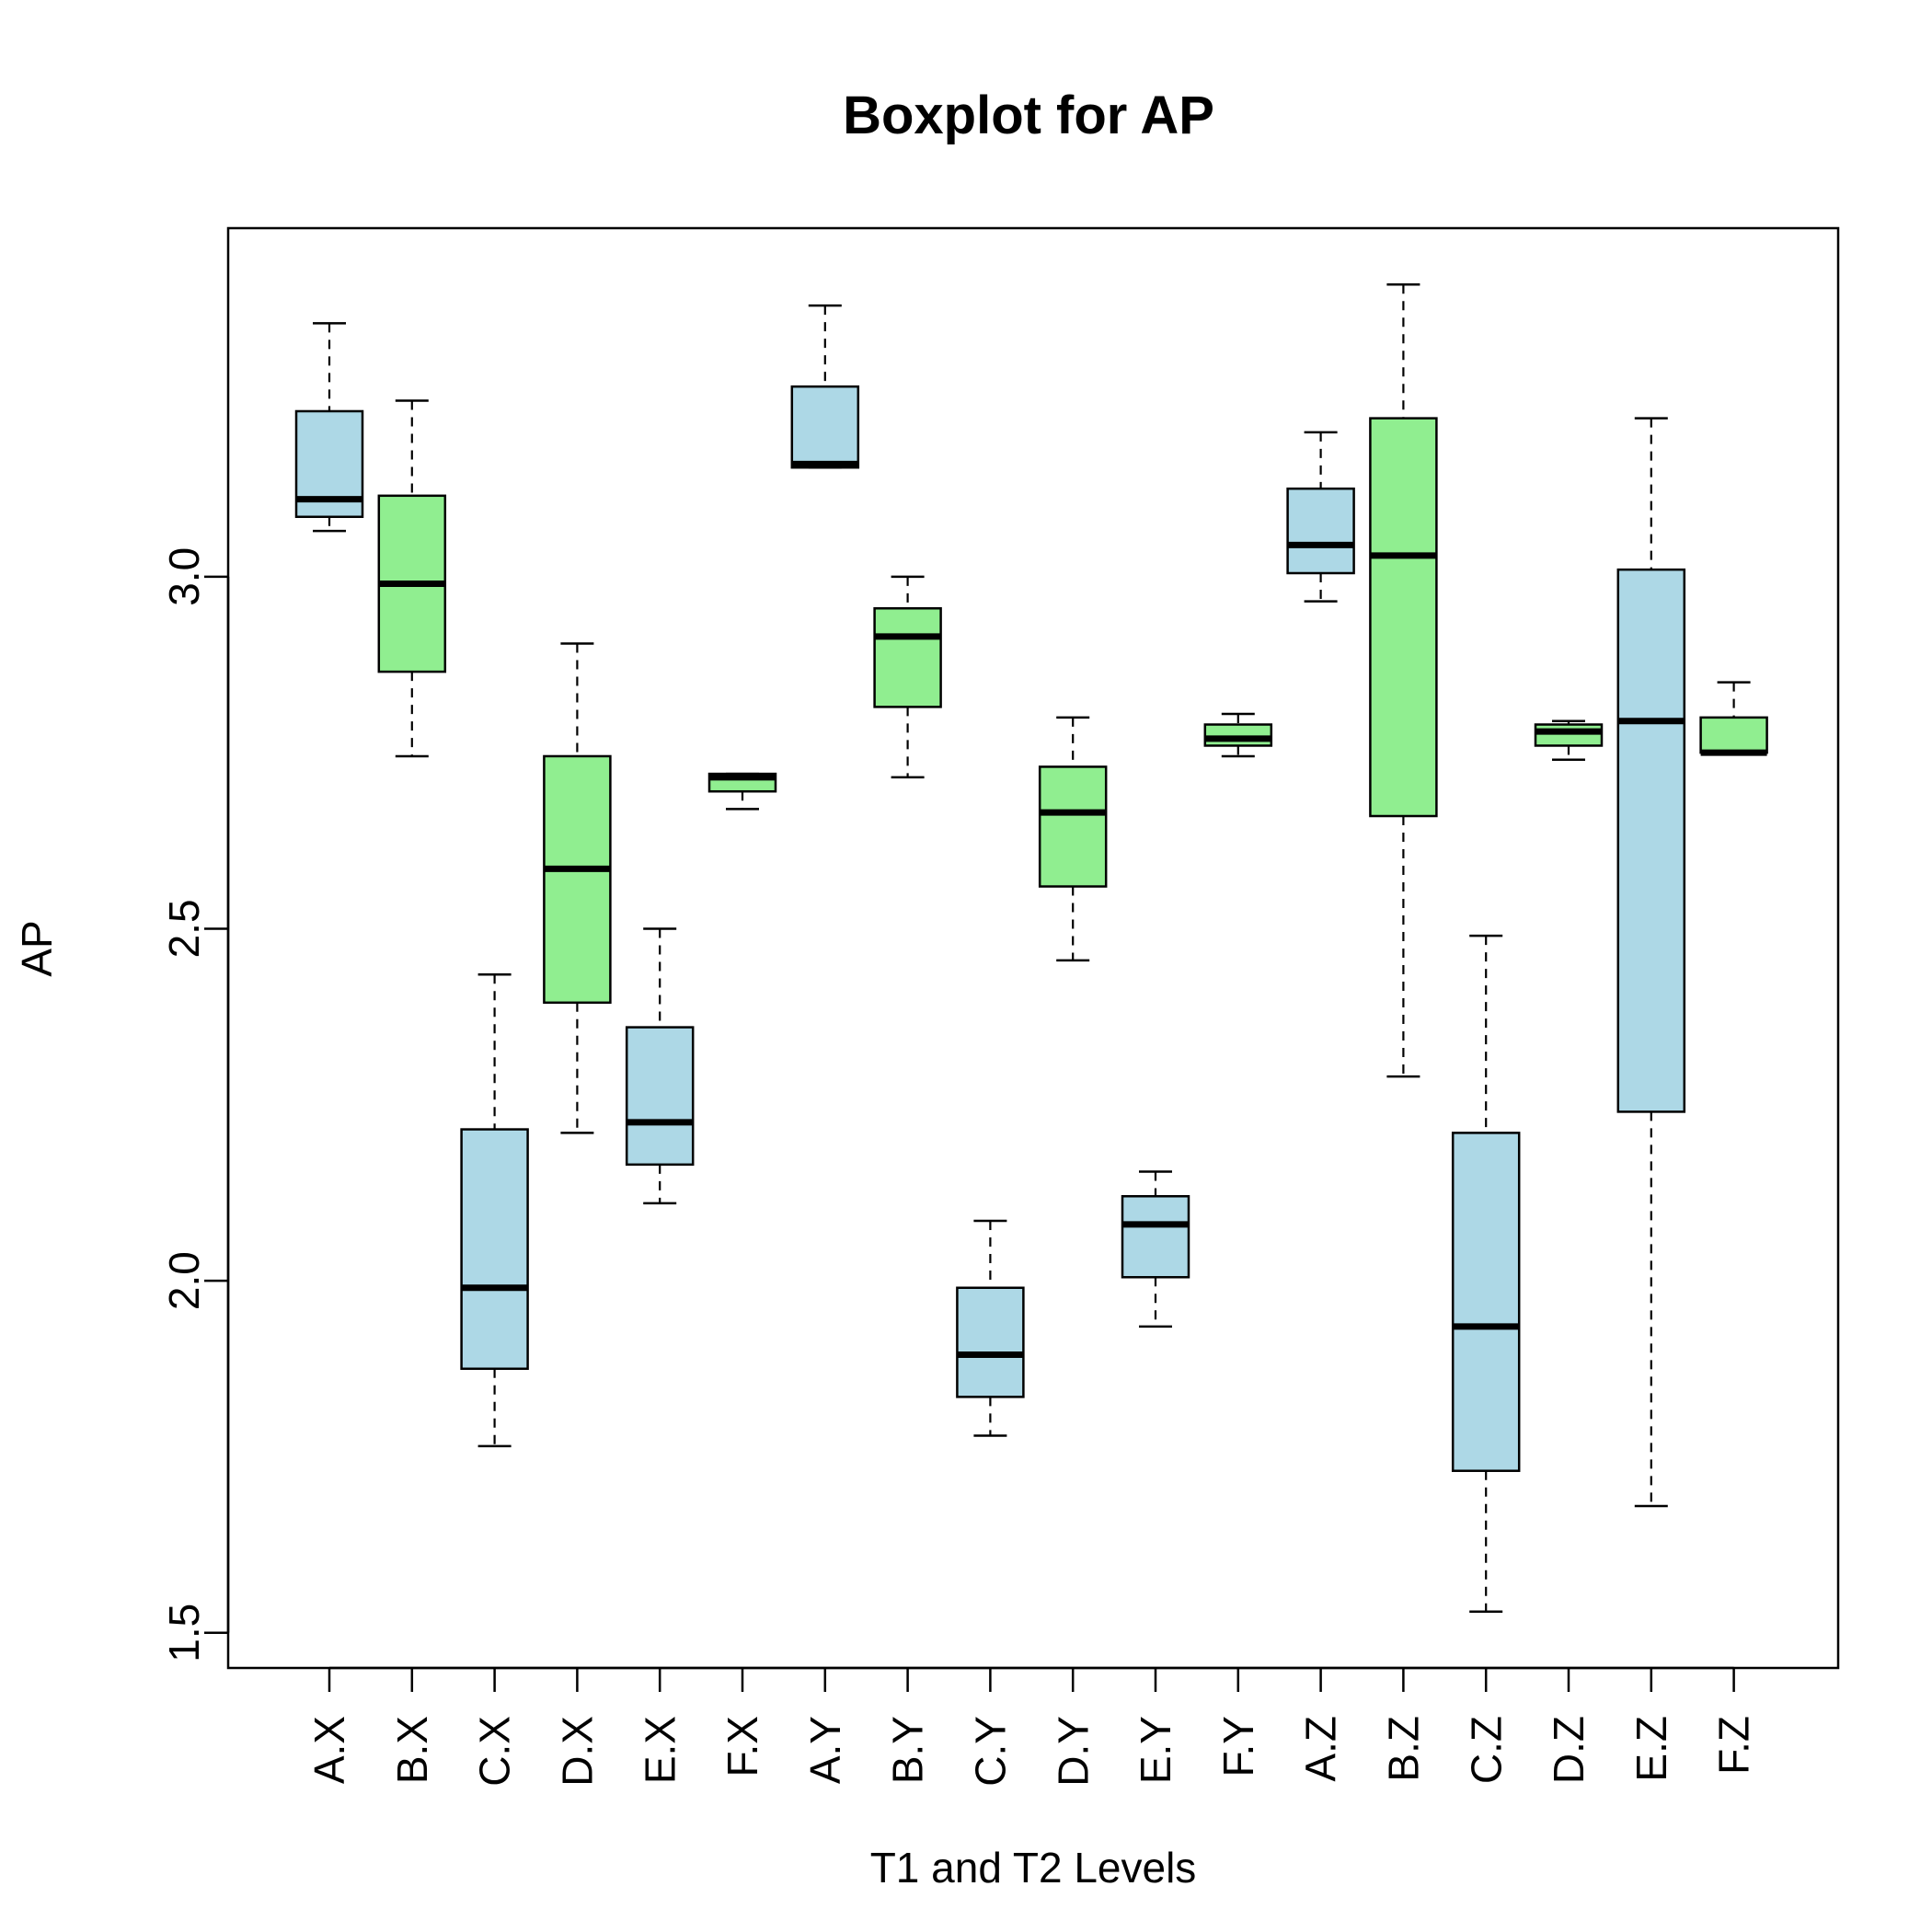 This screenshot has height=1932, width=1932. Describe the element at coordinates (329, 427) in the screenshot. I see `box-a-x` at that location.